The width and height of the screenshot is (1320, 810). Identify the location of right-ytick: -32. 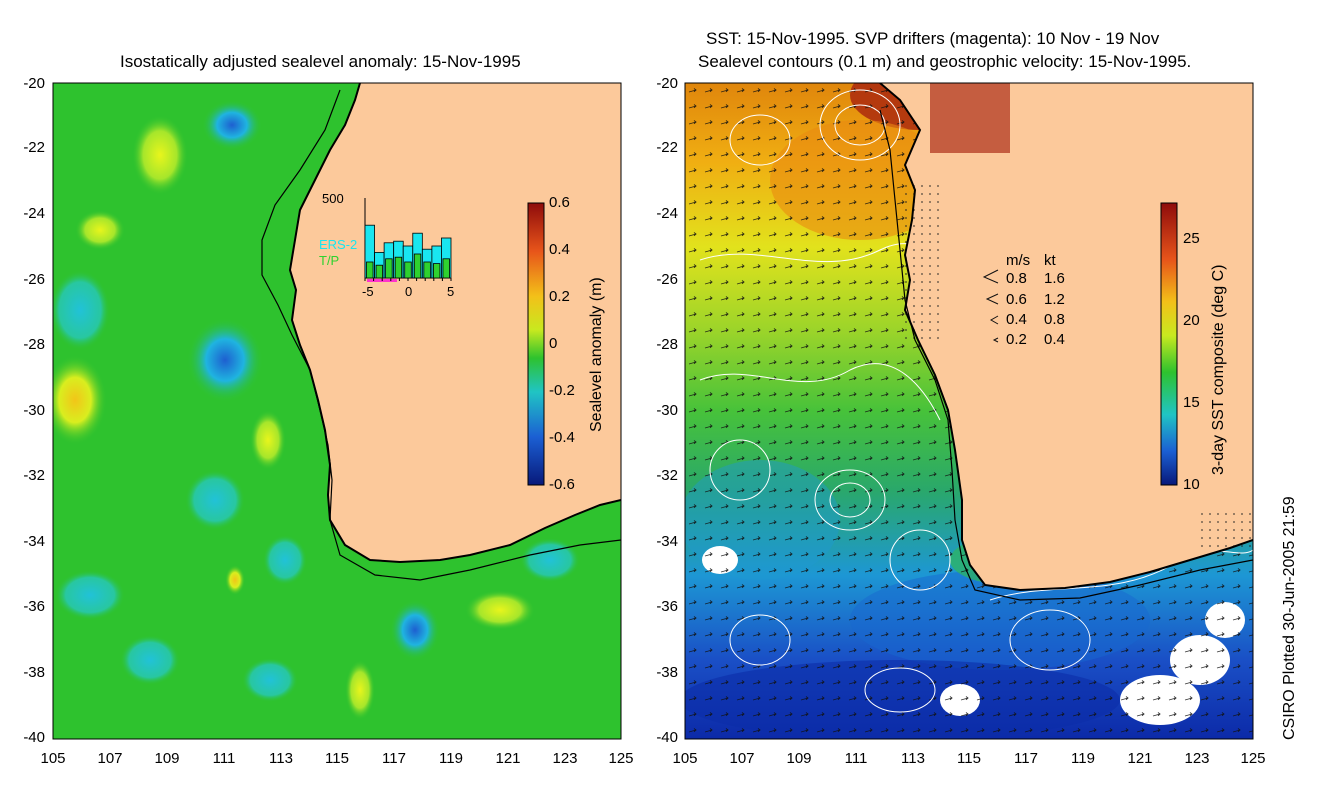
(667, 475).